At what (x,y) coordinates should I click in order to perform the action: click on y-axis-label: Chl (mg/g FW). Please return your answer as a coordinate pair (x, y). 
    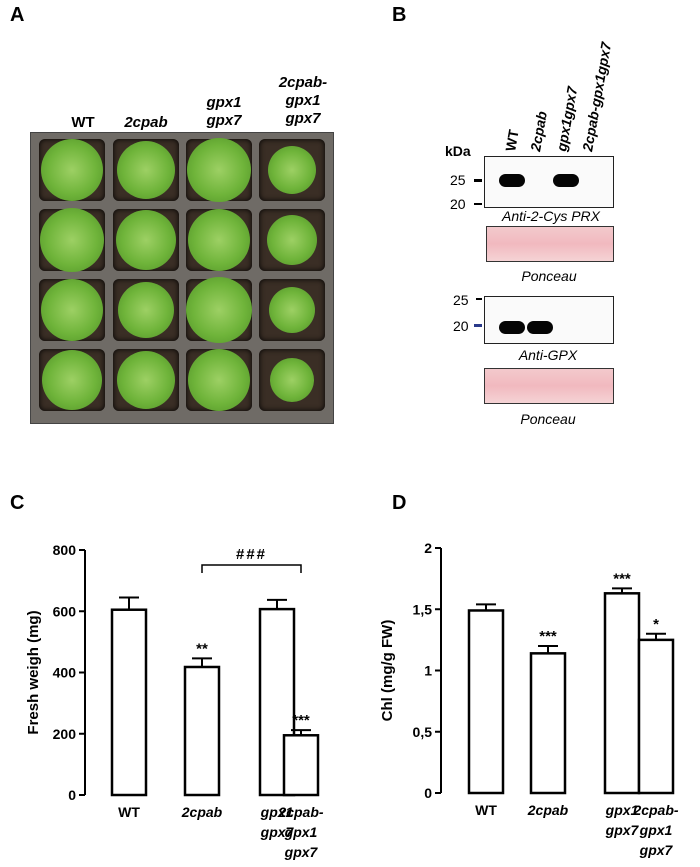
    Looking at the image, I should click on (387, 671).